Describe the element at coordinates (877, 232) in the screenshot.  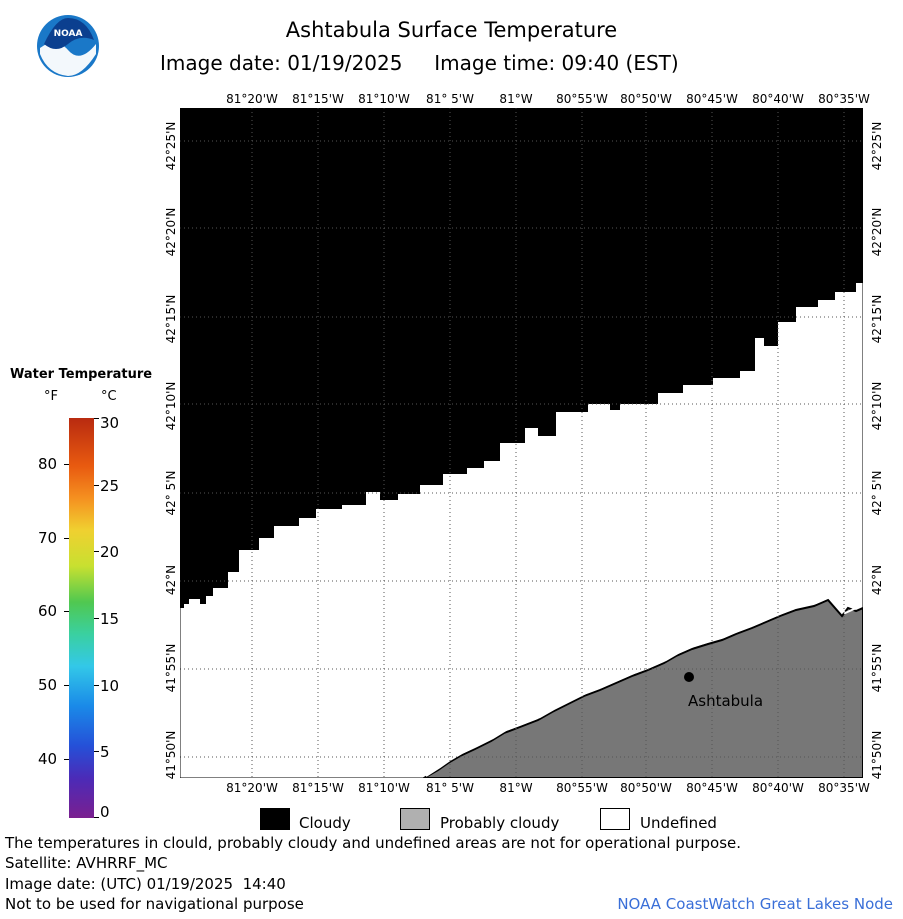
I see `lat-label-right: 42°20'N` at that location.